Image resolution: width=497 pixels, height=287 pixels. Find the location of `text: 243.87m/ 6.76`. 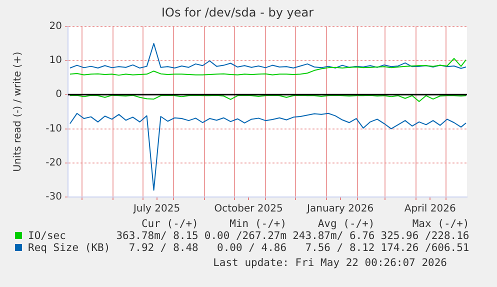

text: 243.87m/ 6.76 is located at coordinates (334, 236).